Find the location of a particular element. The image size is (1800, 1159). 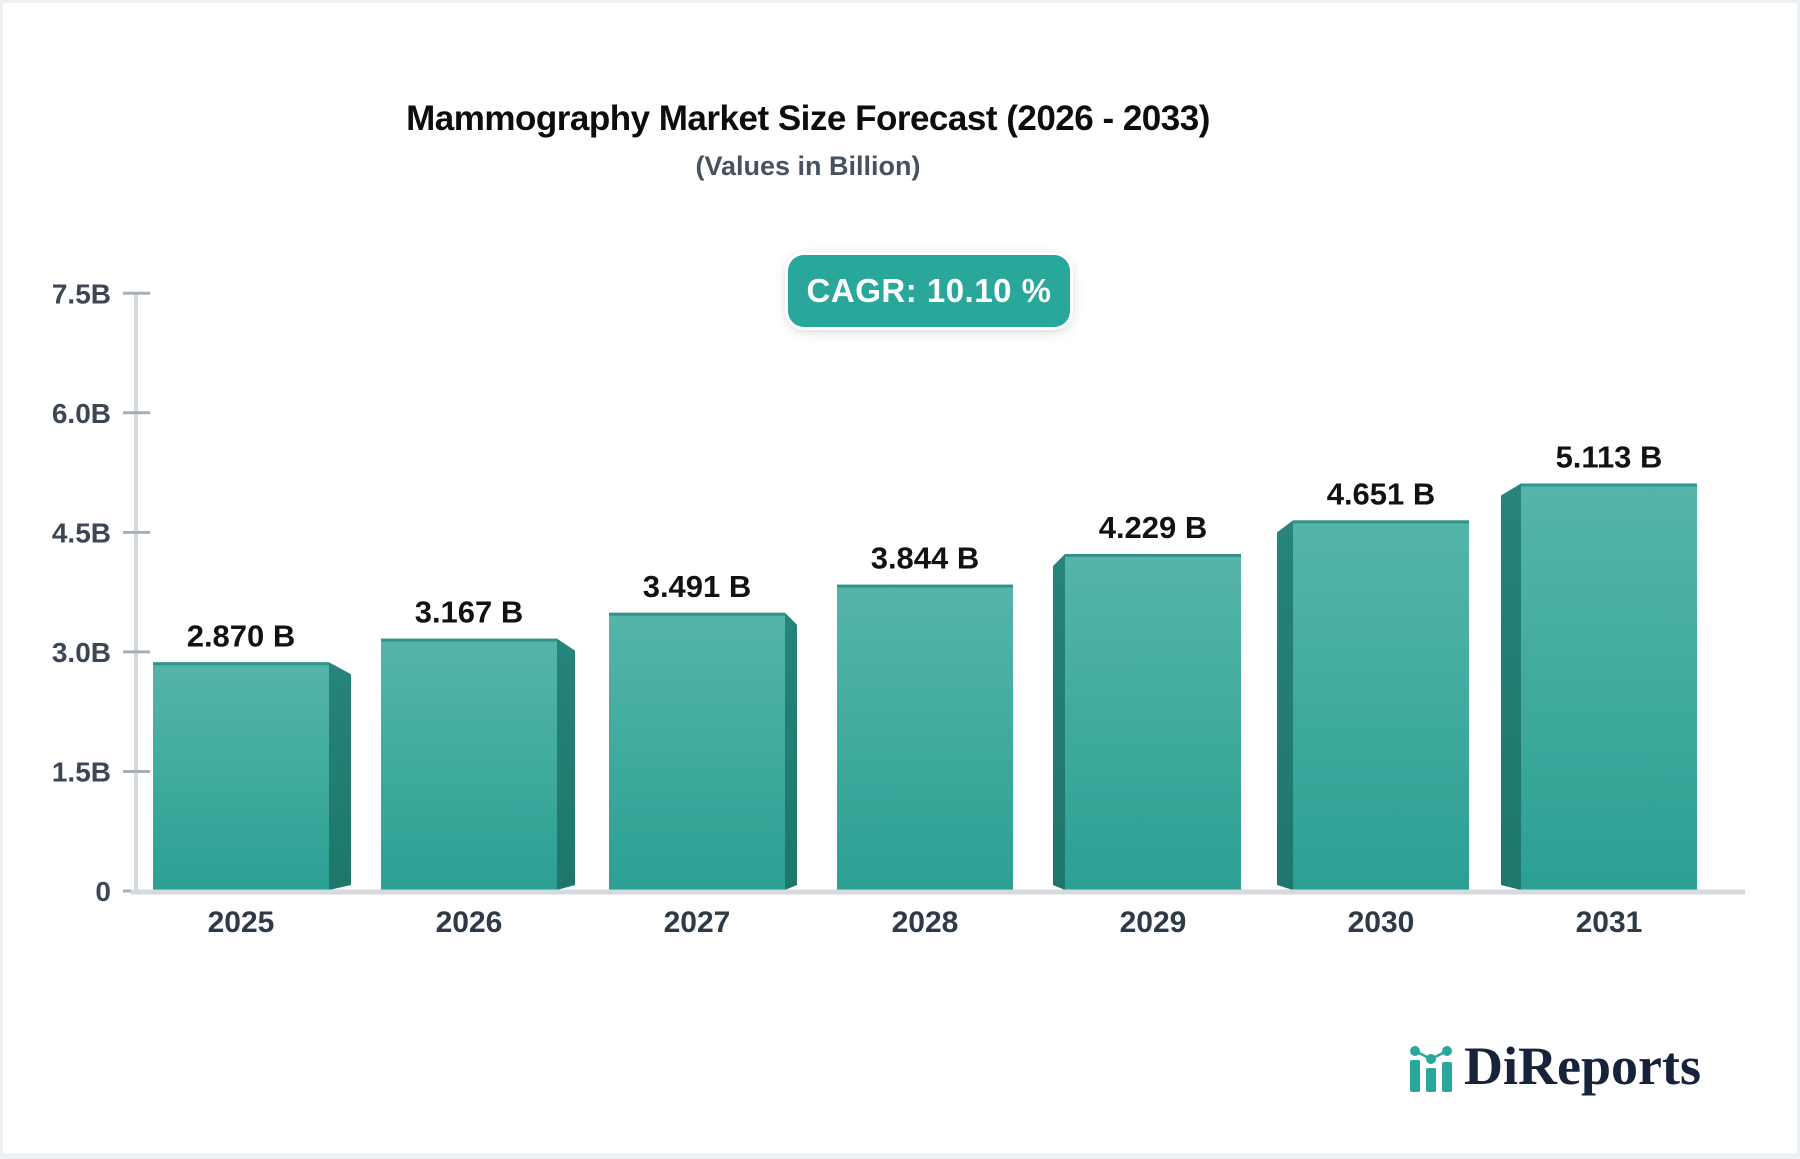

chart-subtitle: (Values in Billion) is located at coordinates (808, 166).